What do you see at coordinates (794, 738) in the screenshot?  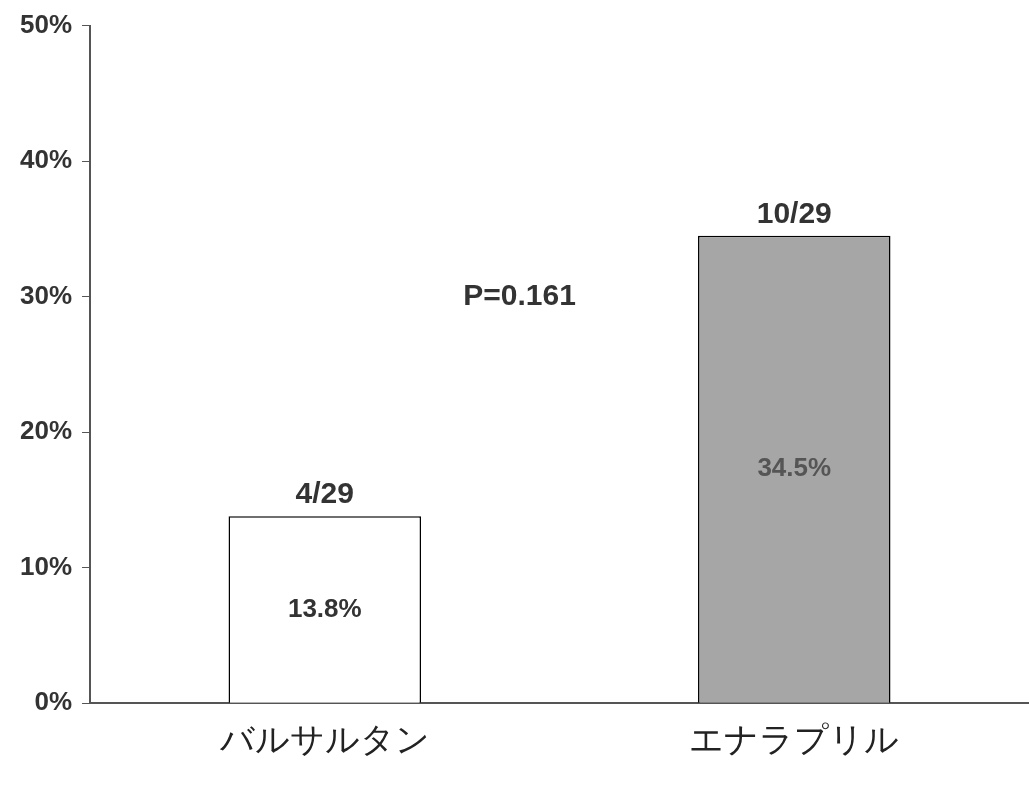 I see `x-tick-label: エナラプリル` at bounding box center [794, 738].